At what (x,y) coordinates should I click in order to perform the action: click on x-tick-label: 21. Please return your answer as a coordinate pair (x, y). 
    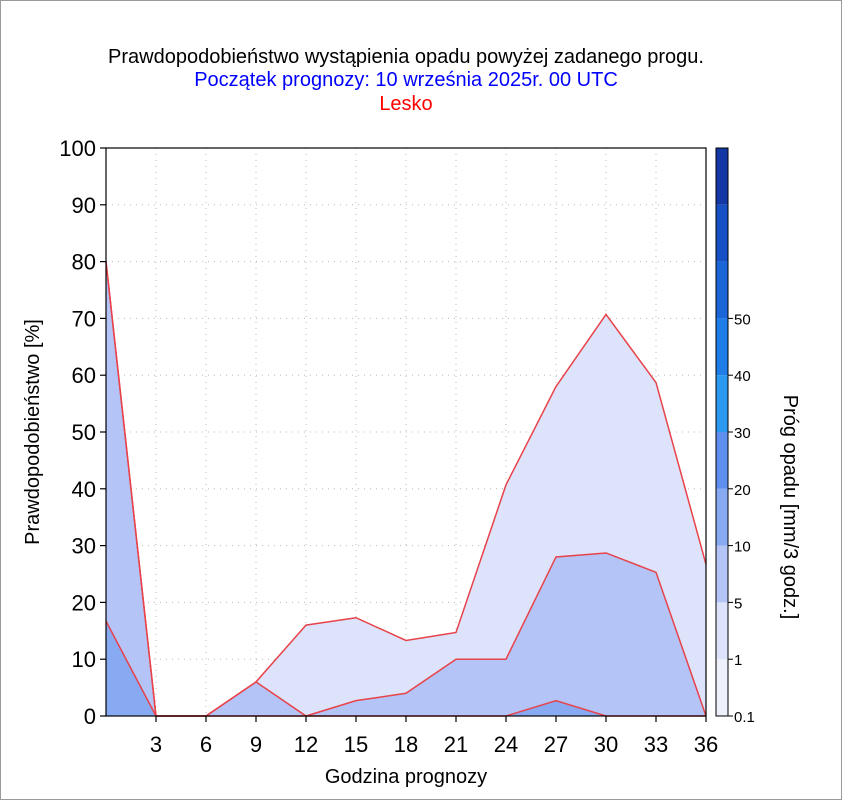
    Looking at the image, I should click on (456, 744).